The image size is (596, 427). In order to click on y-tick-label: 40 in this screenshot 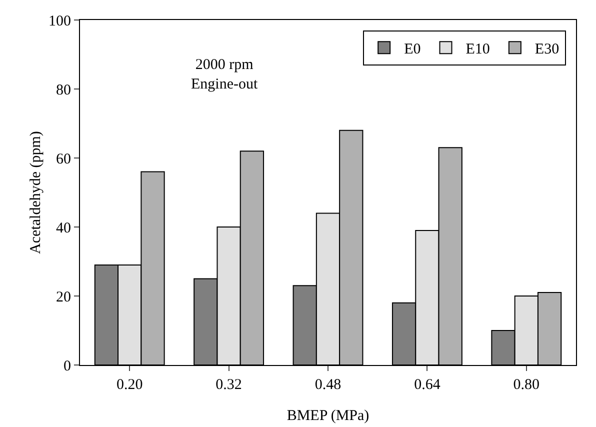, I will do `click(63, 228)`.